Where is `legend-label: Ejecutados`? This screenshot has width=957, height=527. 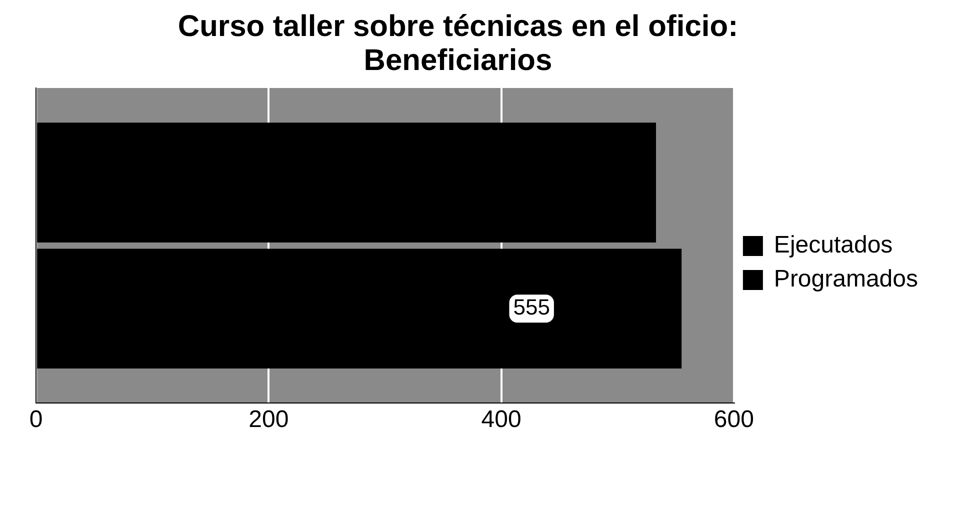
legend-label: Ejecutados is located at coordinates (833, 245).